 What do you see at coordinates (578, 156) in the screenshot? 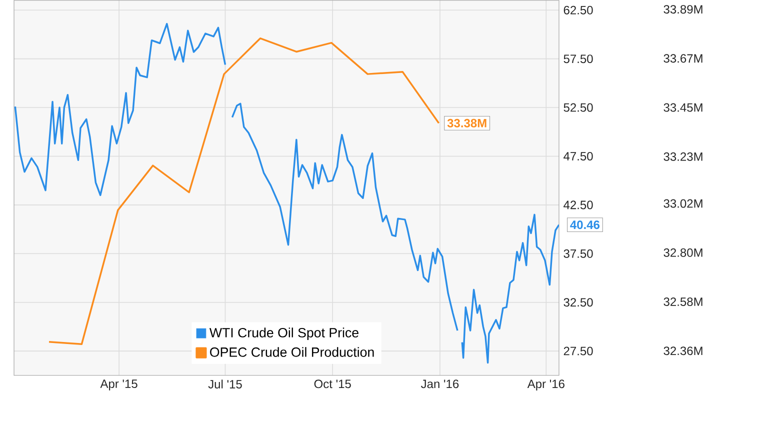
I see `y-tick-label: 47.50` at bounding box center [578, 156].